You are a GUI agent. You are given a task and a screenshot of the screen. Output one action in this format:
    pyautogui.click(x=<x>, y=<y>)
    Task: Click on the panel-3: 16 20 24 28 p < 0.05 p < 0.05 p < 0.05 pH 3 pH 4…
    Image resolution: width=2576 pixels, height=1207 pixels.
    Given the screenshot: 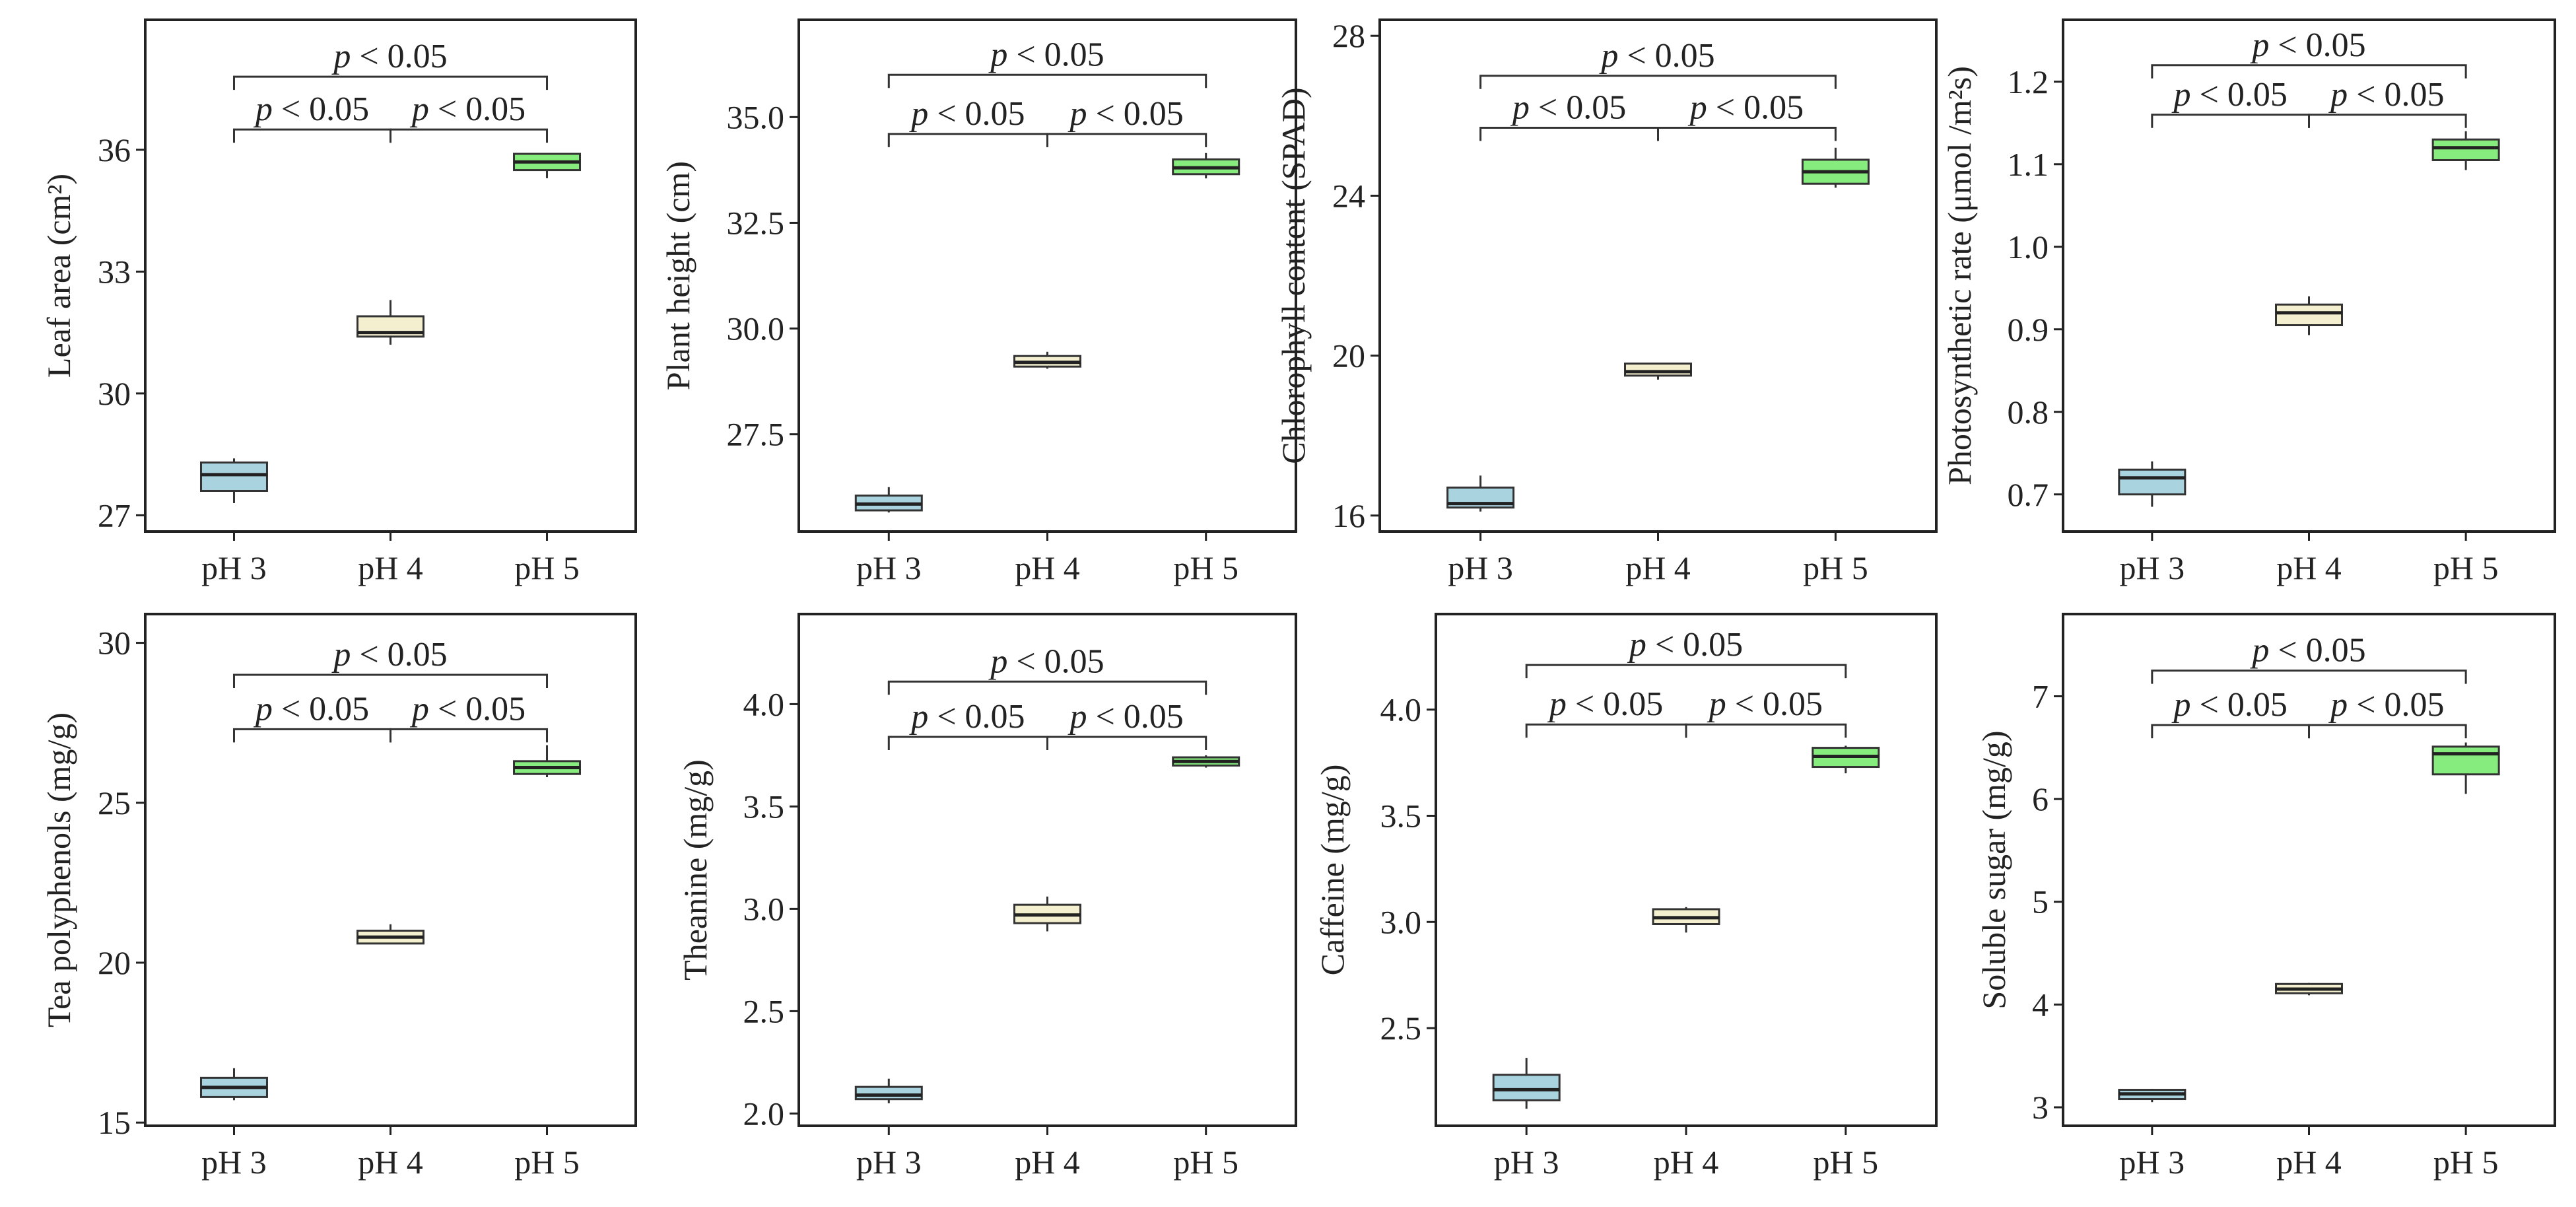 What is the action you would take?
    pyautogui.click(x=1607, y=301)
    